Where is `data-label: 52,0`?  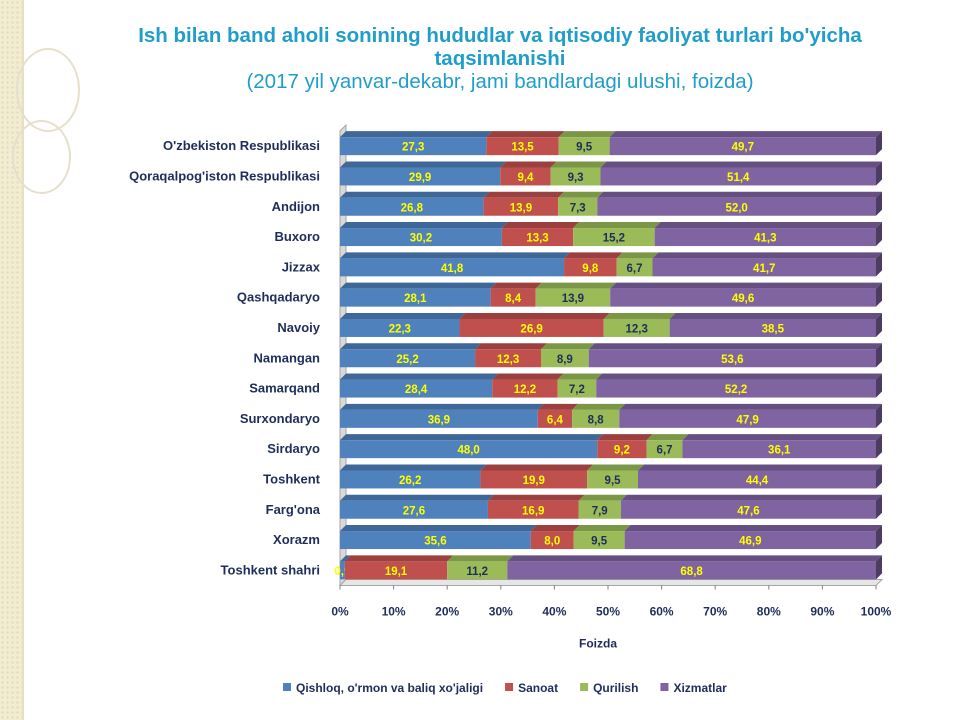 data-label: 52,0 is located at coordinates (736, 208).